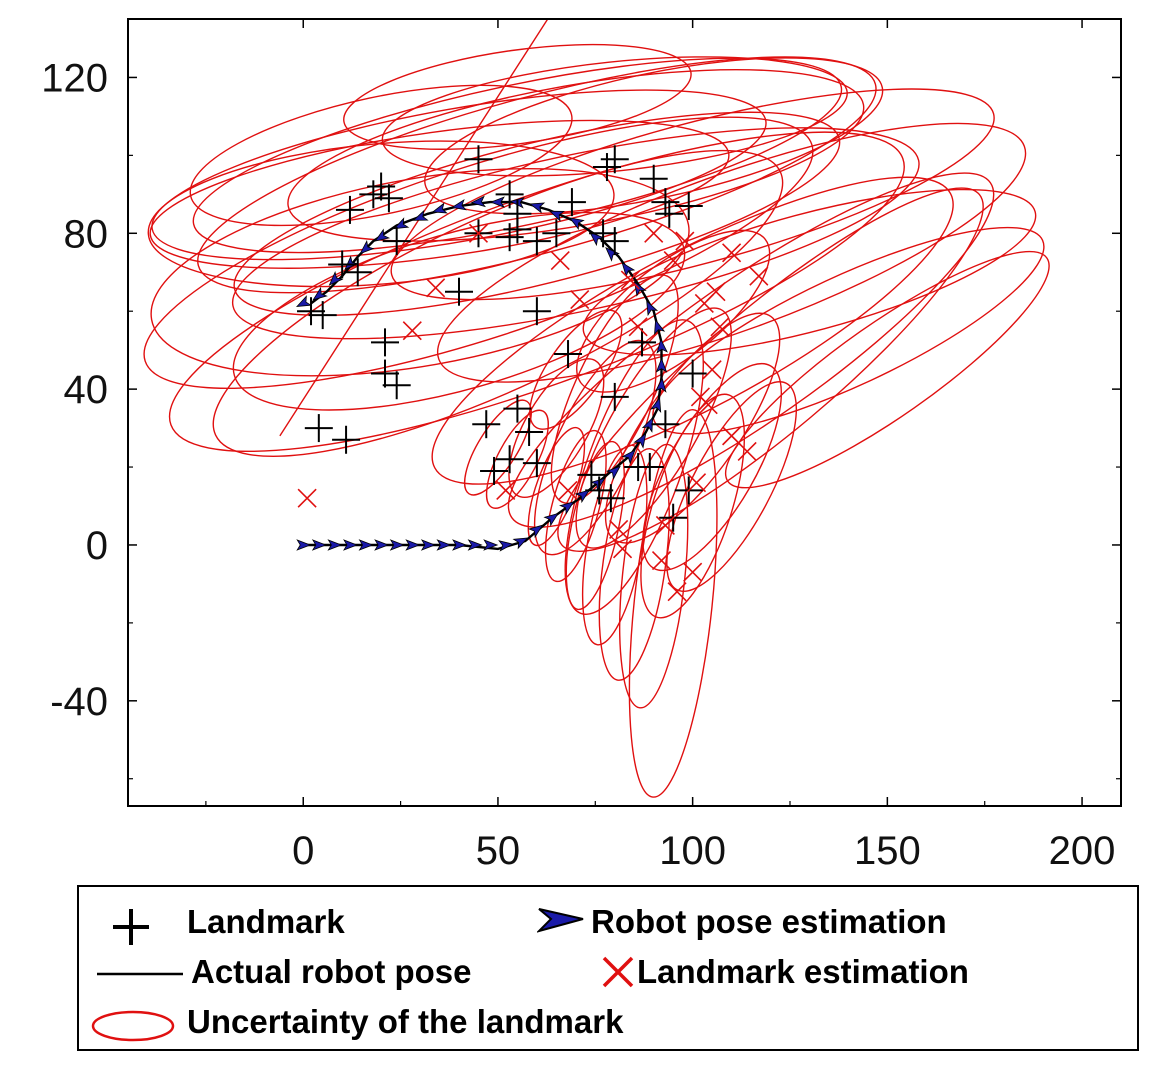 Image resolution: width=1167 pixels, height=1069 pixels. What do you see at coordinates (303, 851) in the screenshot?
I see `x-tick-label-0: 0` at bounding box center [303, 851].